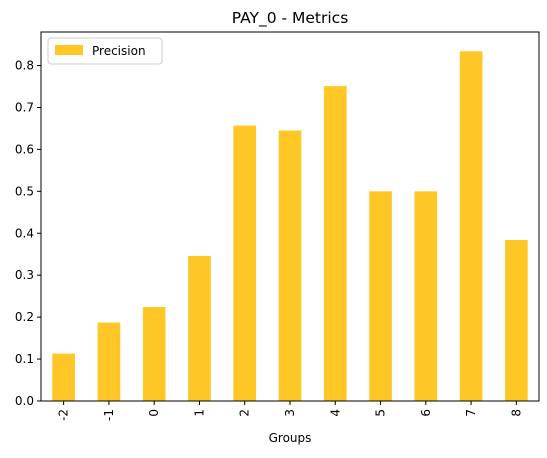 This screenshot has width=547, height=458. What do you see at coordinates (69, 50) in the screenshot?
I see `legend-swatch` at bounding box center [69, 50].